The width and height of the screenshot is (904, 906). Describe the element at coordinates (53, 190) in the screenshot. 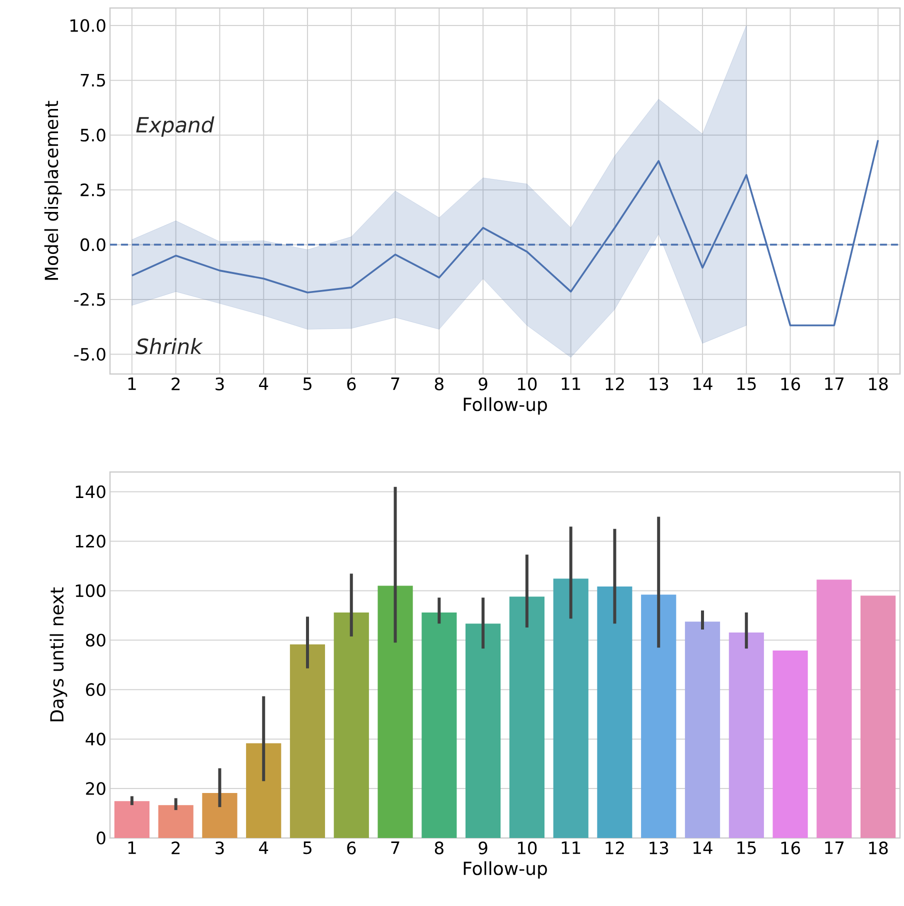

I see `y-axis-title: Model displacement` at that location.